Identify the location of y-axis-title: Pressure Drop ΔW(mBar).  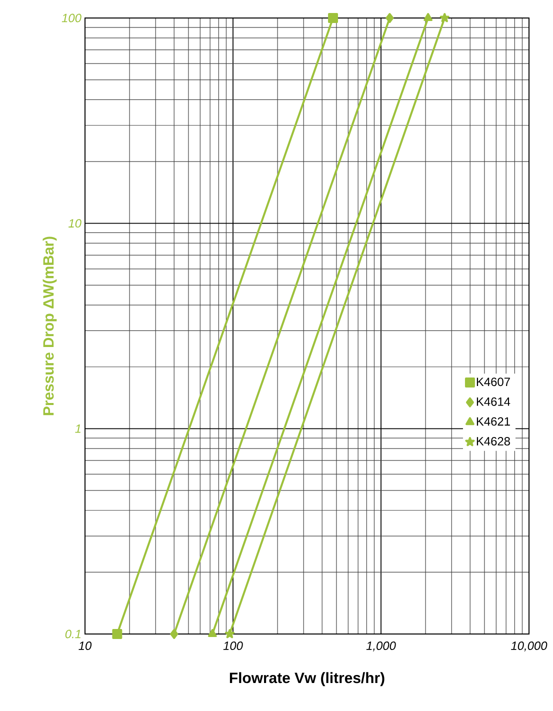
(49, 326).